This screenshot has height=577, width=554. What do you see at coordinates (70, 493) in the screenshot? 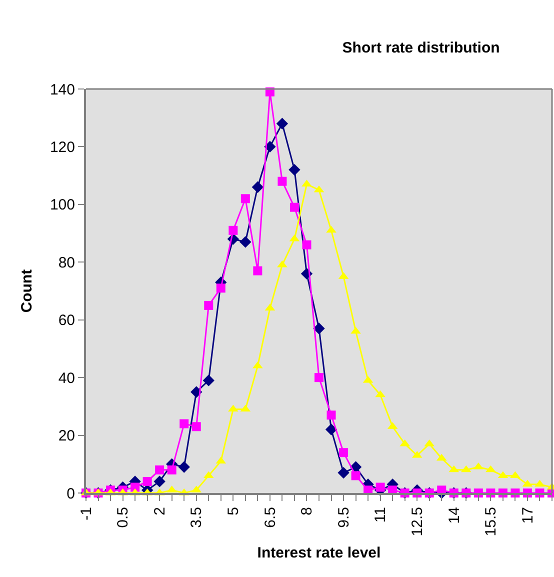
I see `y-tick-label: 0` at bounding box center [70, 493].